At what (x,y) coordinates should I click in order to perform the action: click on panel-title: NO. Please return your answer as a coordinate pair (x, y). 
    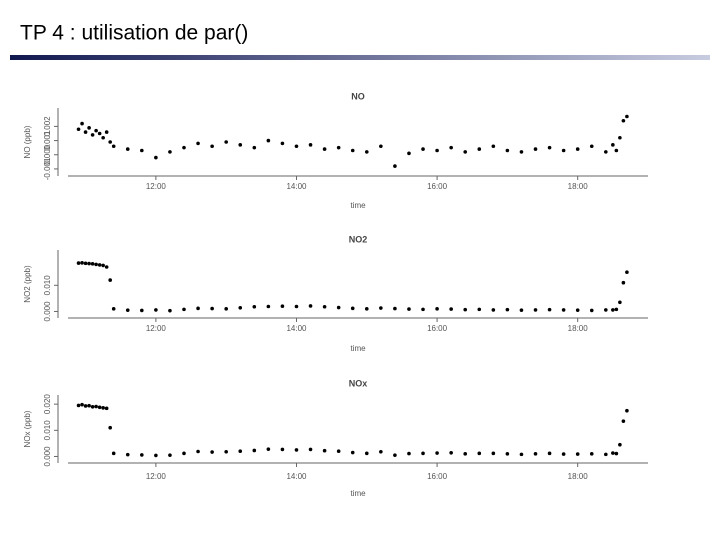
    Looking at the image, I should click on (358, 96).